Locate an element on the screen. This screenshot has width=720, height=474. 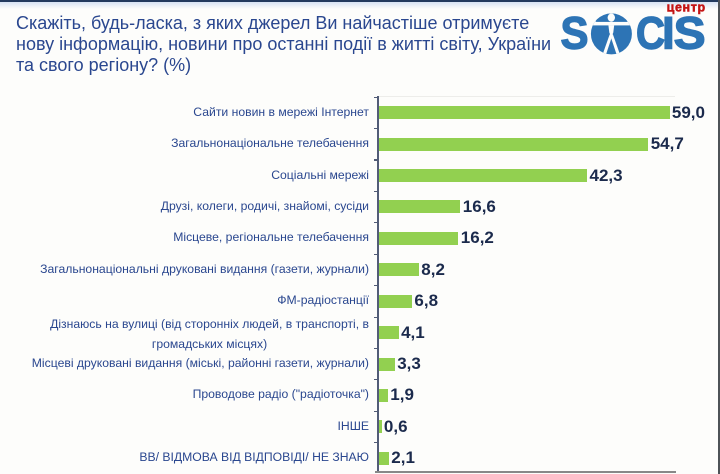
svg-text: центр is located at coordinates (686, 7).